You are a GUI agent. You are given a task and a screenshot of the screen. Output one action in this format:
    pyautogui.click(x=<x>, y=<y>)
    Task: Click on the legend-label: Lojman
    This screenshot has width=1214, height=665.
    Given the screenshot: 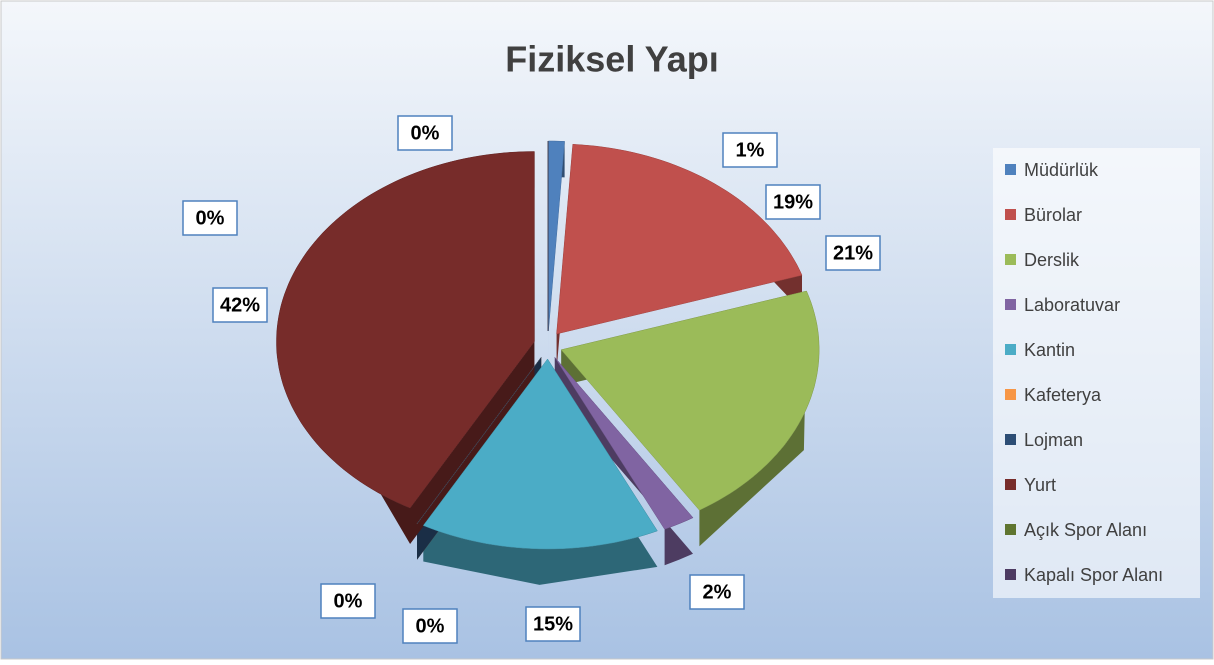 What is the action you would take?
    pyautogui.click(x=1053, y=440)
    